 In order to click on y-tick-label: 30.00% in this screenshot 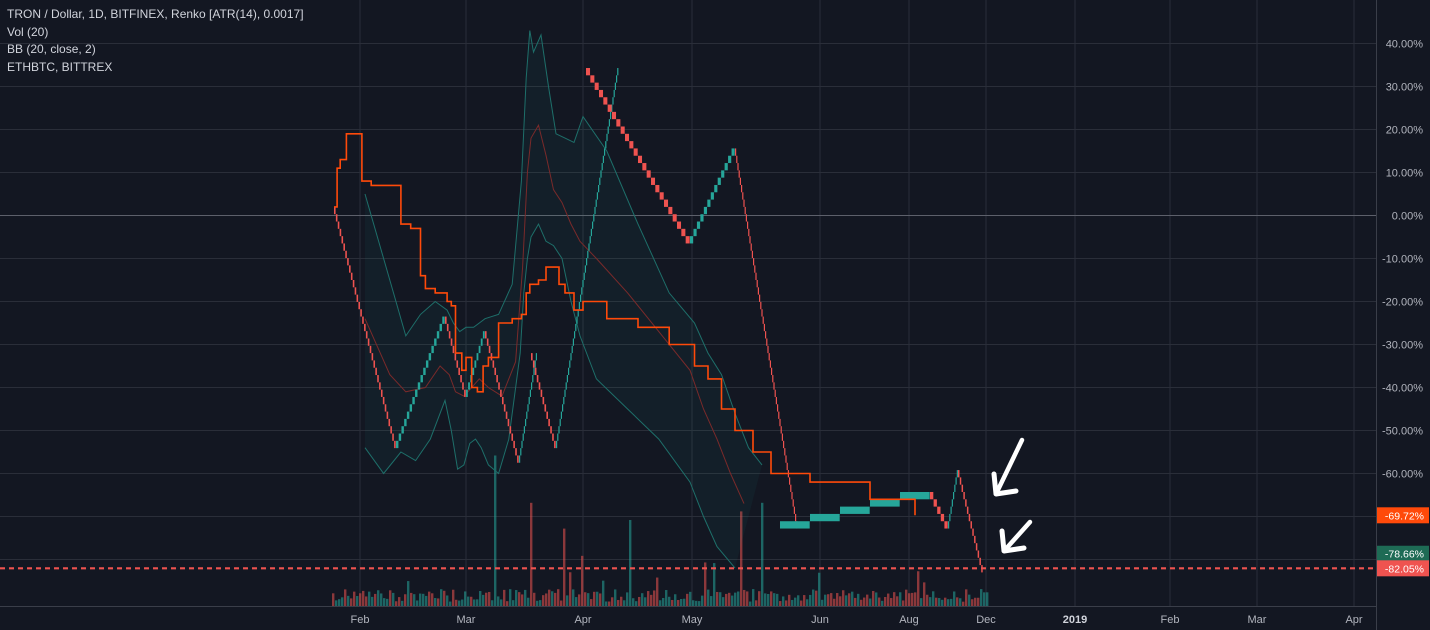, I will do `click(1405, 88)`.